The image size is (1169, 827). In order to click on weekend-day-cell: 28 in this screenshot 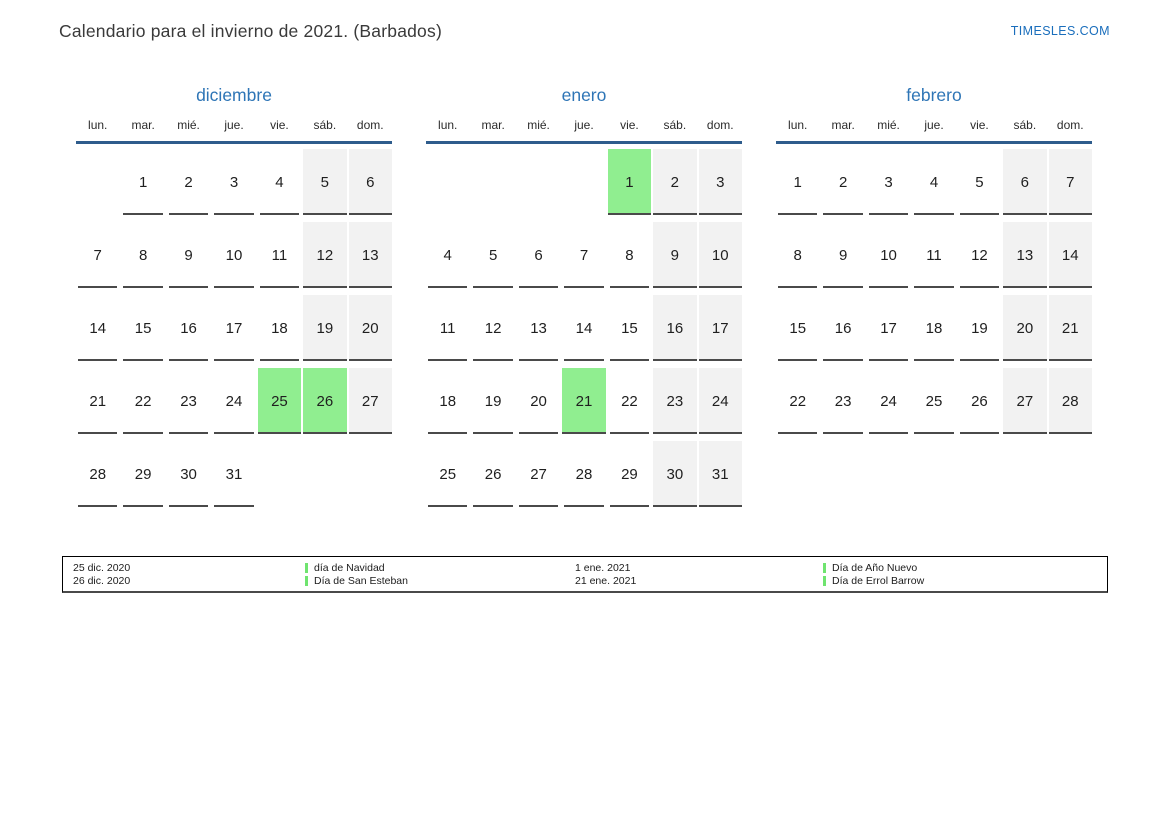, I will do `click(1070, 401)`.